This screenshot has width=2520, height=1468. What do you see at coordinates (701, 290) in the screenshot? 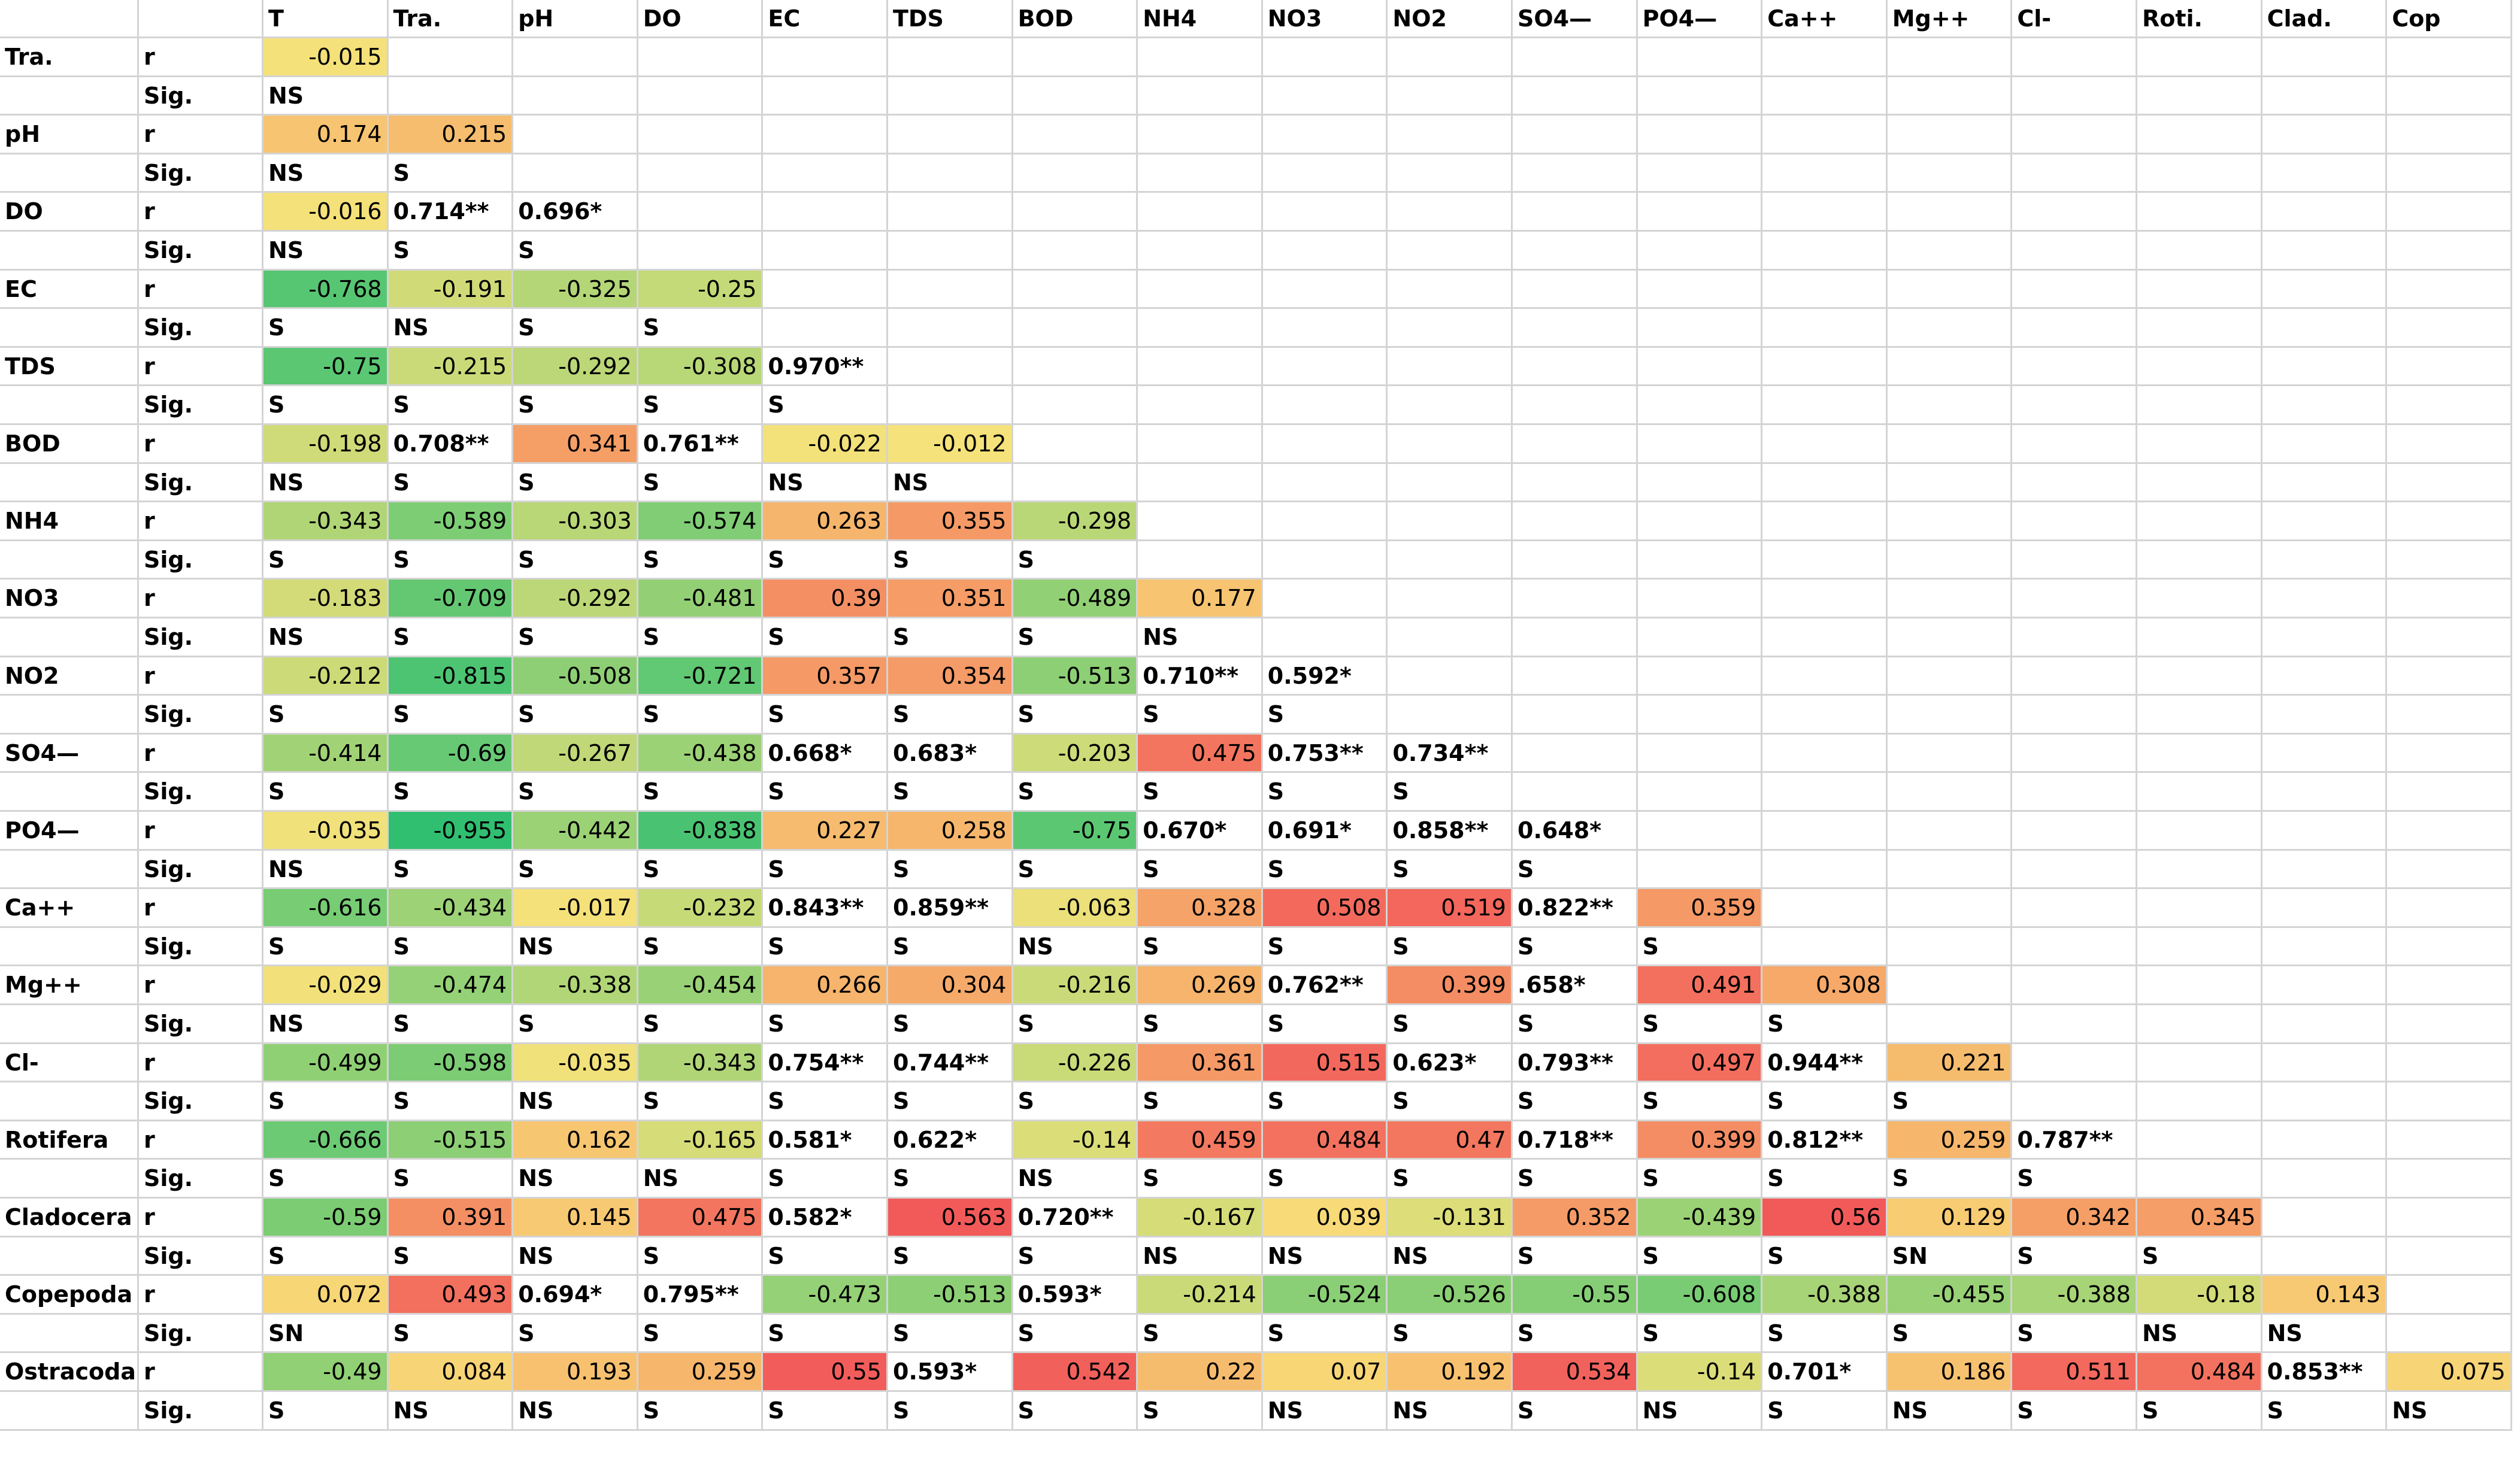
I see `correlation-value: -0.25` at bounding box center [701, 290].